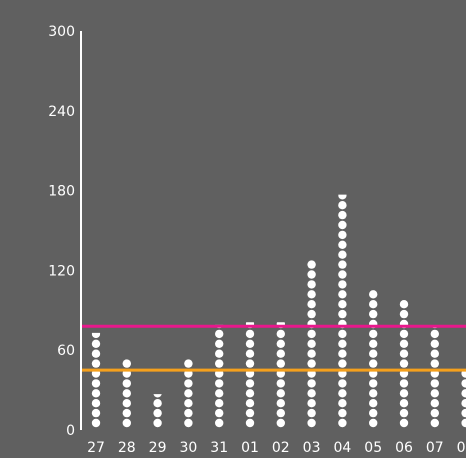 Image resolution: width=466 pixels, height=458 pixels. Describe the element at coordinates (61, 112) in the screenshot. I see `y-tick-label: 240` at that location.